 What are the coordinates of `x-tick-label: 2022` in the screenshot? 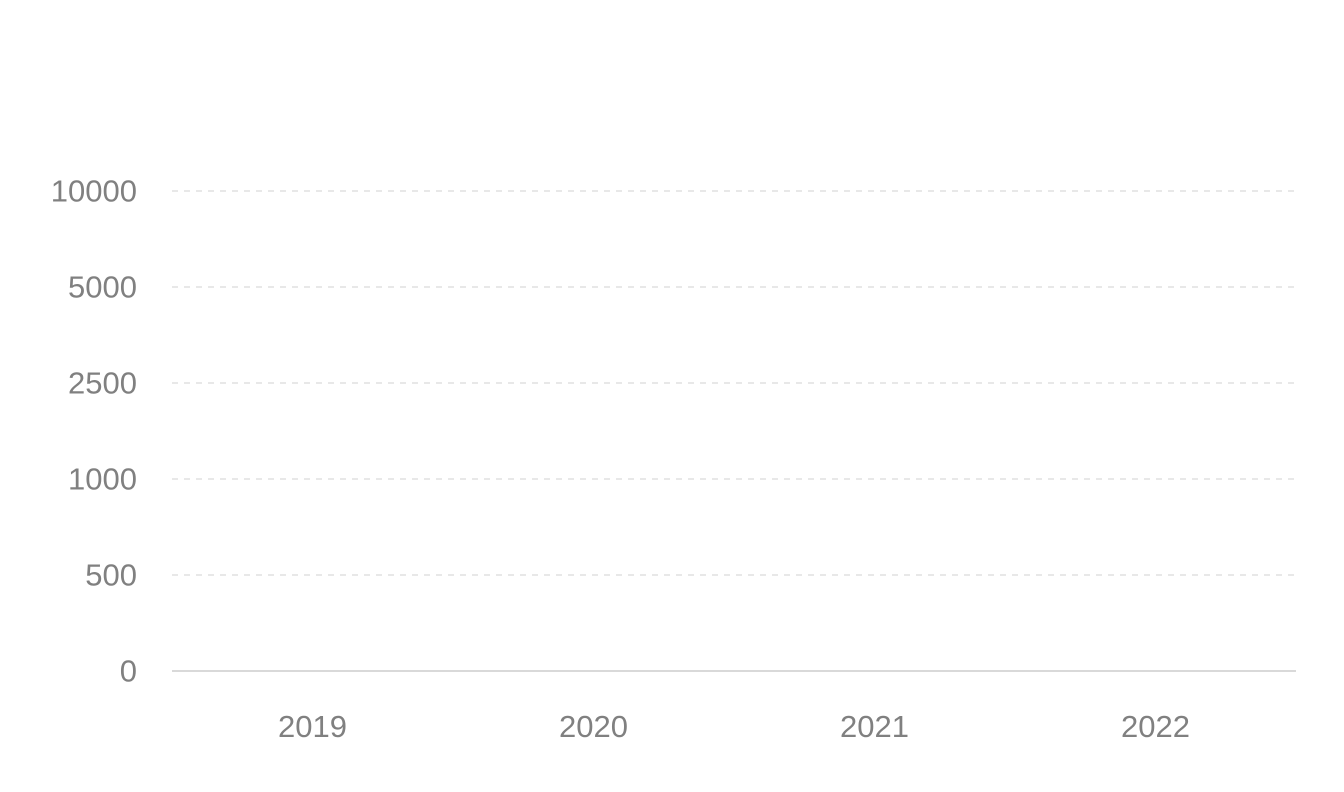 It's located at (1155, 726).